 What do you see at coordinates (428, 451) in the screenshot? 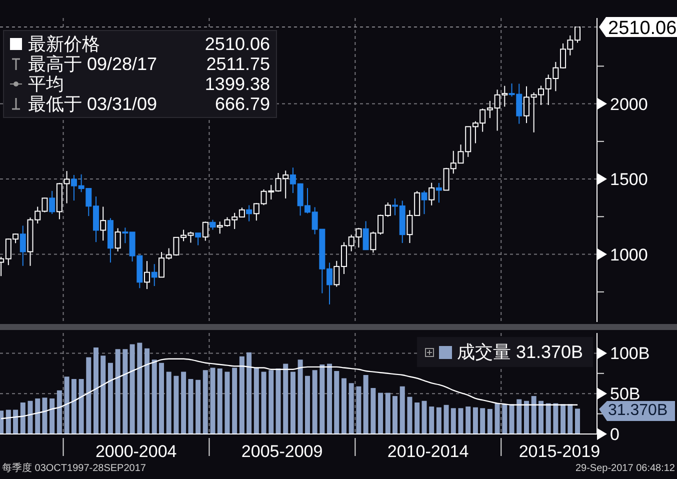
I see `x-tick-label: 2010-2014` at bounding box center [428, 451].